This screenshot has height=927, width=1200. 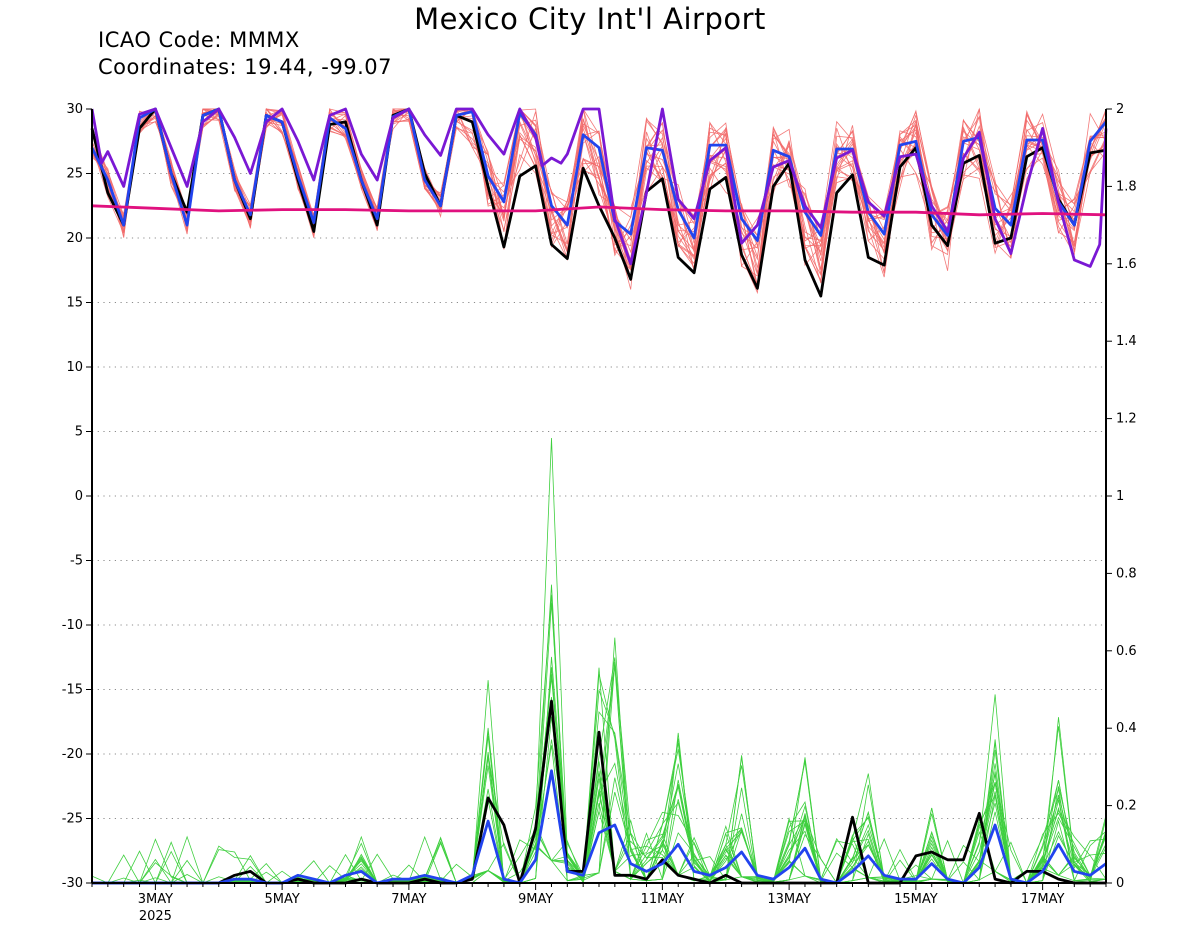 What do you see at coordinates (535, 899) in the screenshot?
I see `x-tick-label: 9MAY` at bounding box center [535, 899].